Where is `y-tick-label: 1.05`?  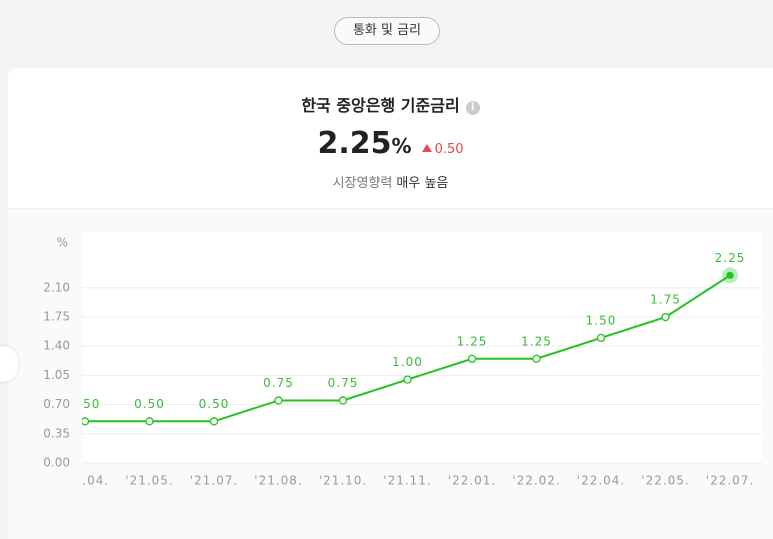 y-tick-label: 1.05 is located at coordinates (56, 375).